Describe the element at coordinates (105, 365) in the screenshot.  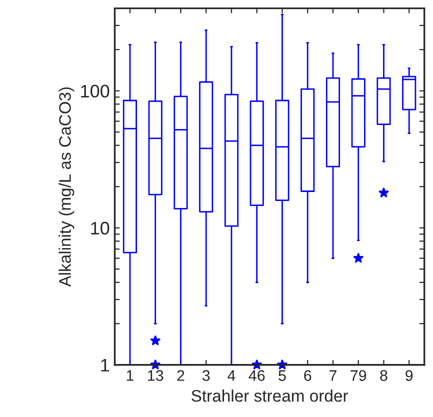
I see `y-tick-label: 1` at that location.